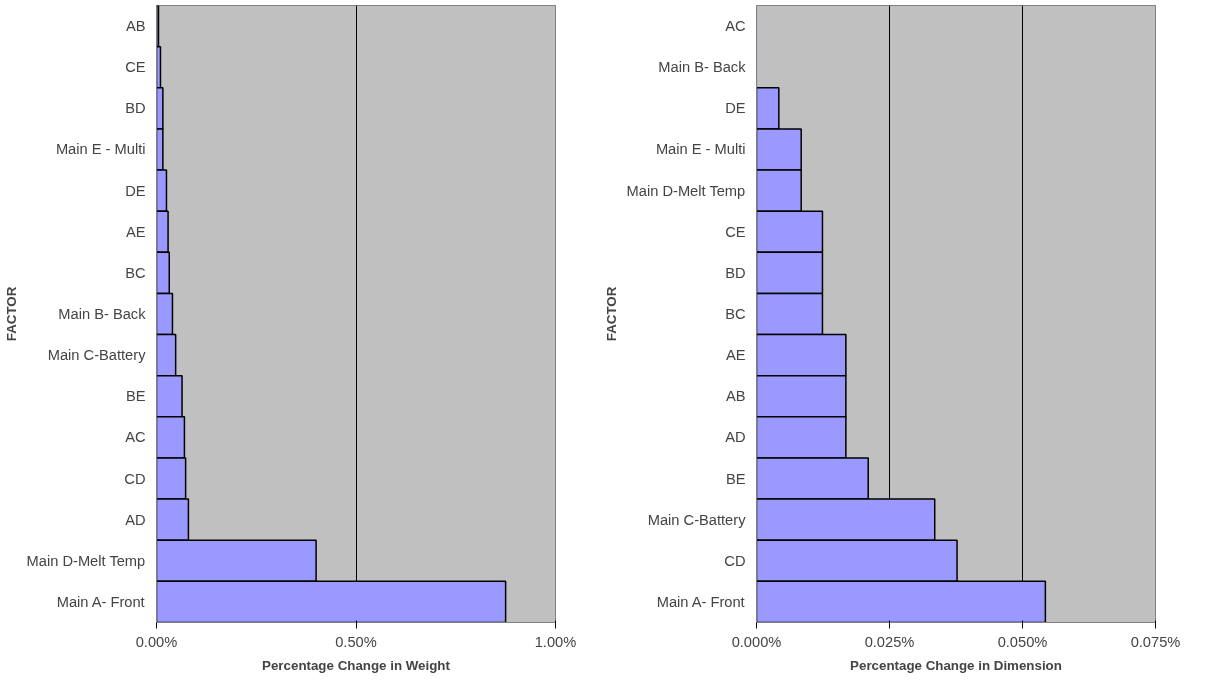  Describe the element at coordinates (1022, 641) in the screenshot. I see `x-tick-label: 0.050%` at that location.